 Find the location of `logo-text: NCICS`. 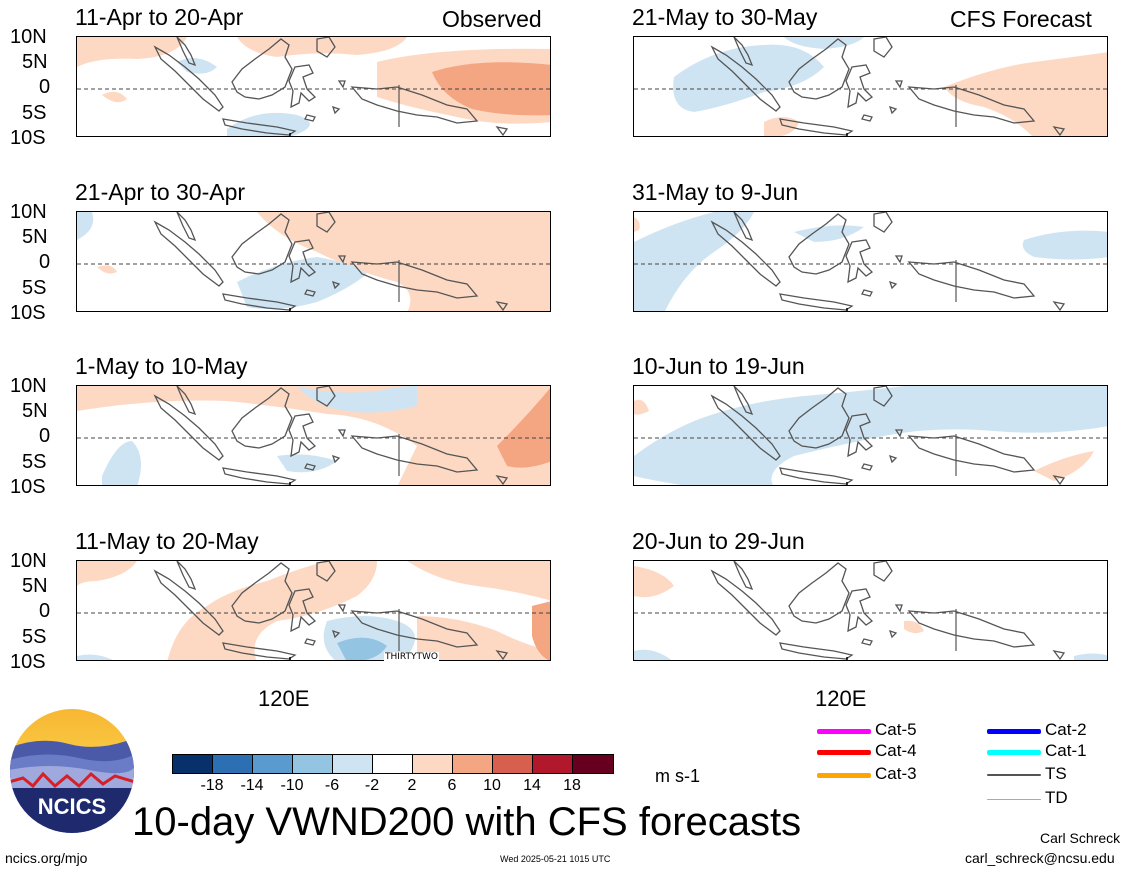

logo-text: NCICS is located at coordinates (72, 806).